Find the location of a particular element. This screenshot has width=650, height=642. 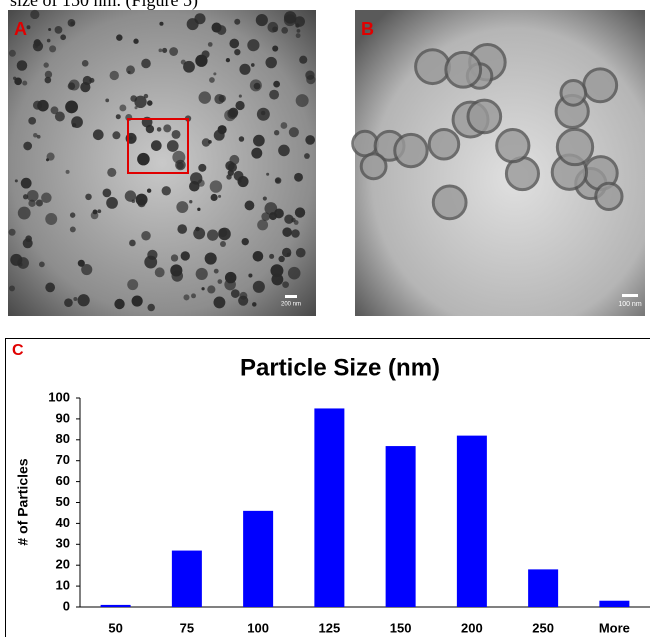

y-axis-label: # of Particles is located at coordinates (23, 501).